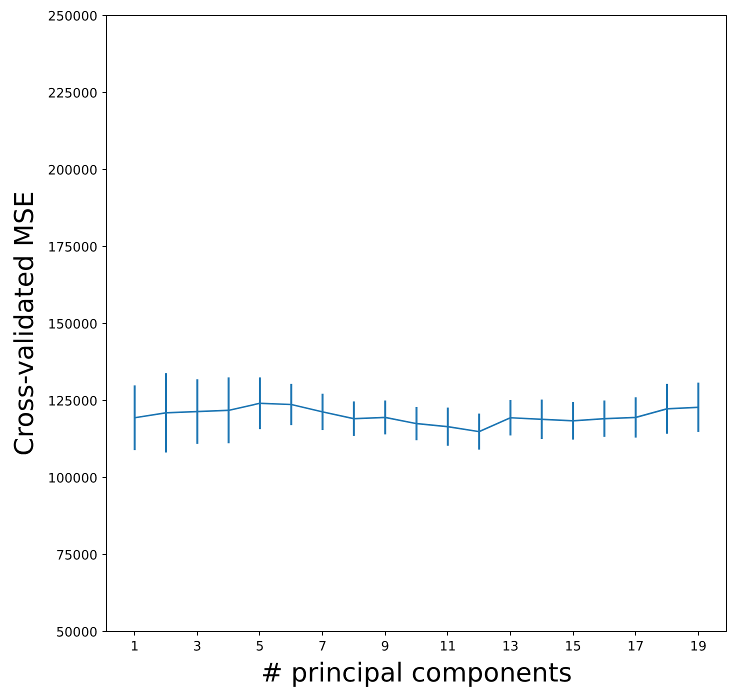  Describe the element at coordinates (73, 325) in the screenshot. I see `y-tick-label: 150000` at that location.